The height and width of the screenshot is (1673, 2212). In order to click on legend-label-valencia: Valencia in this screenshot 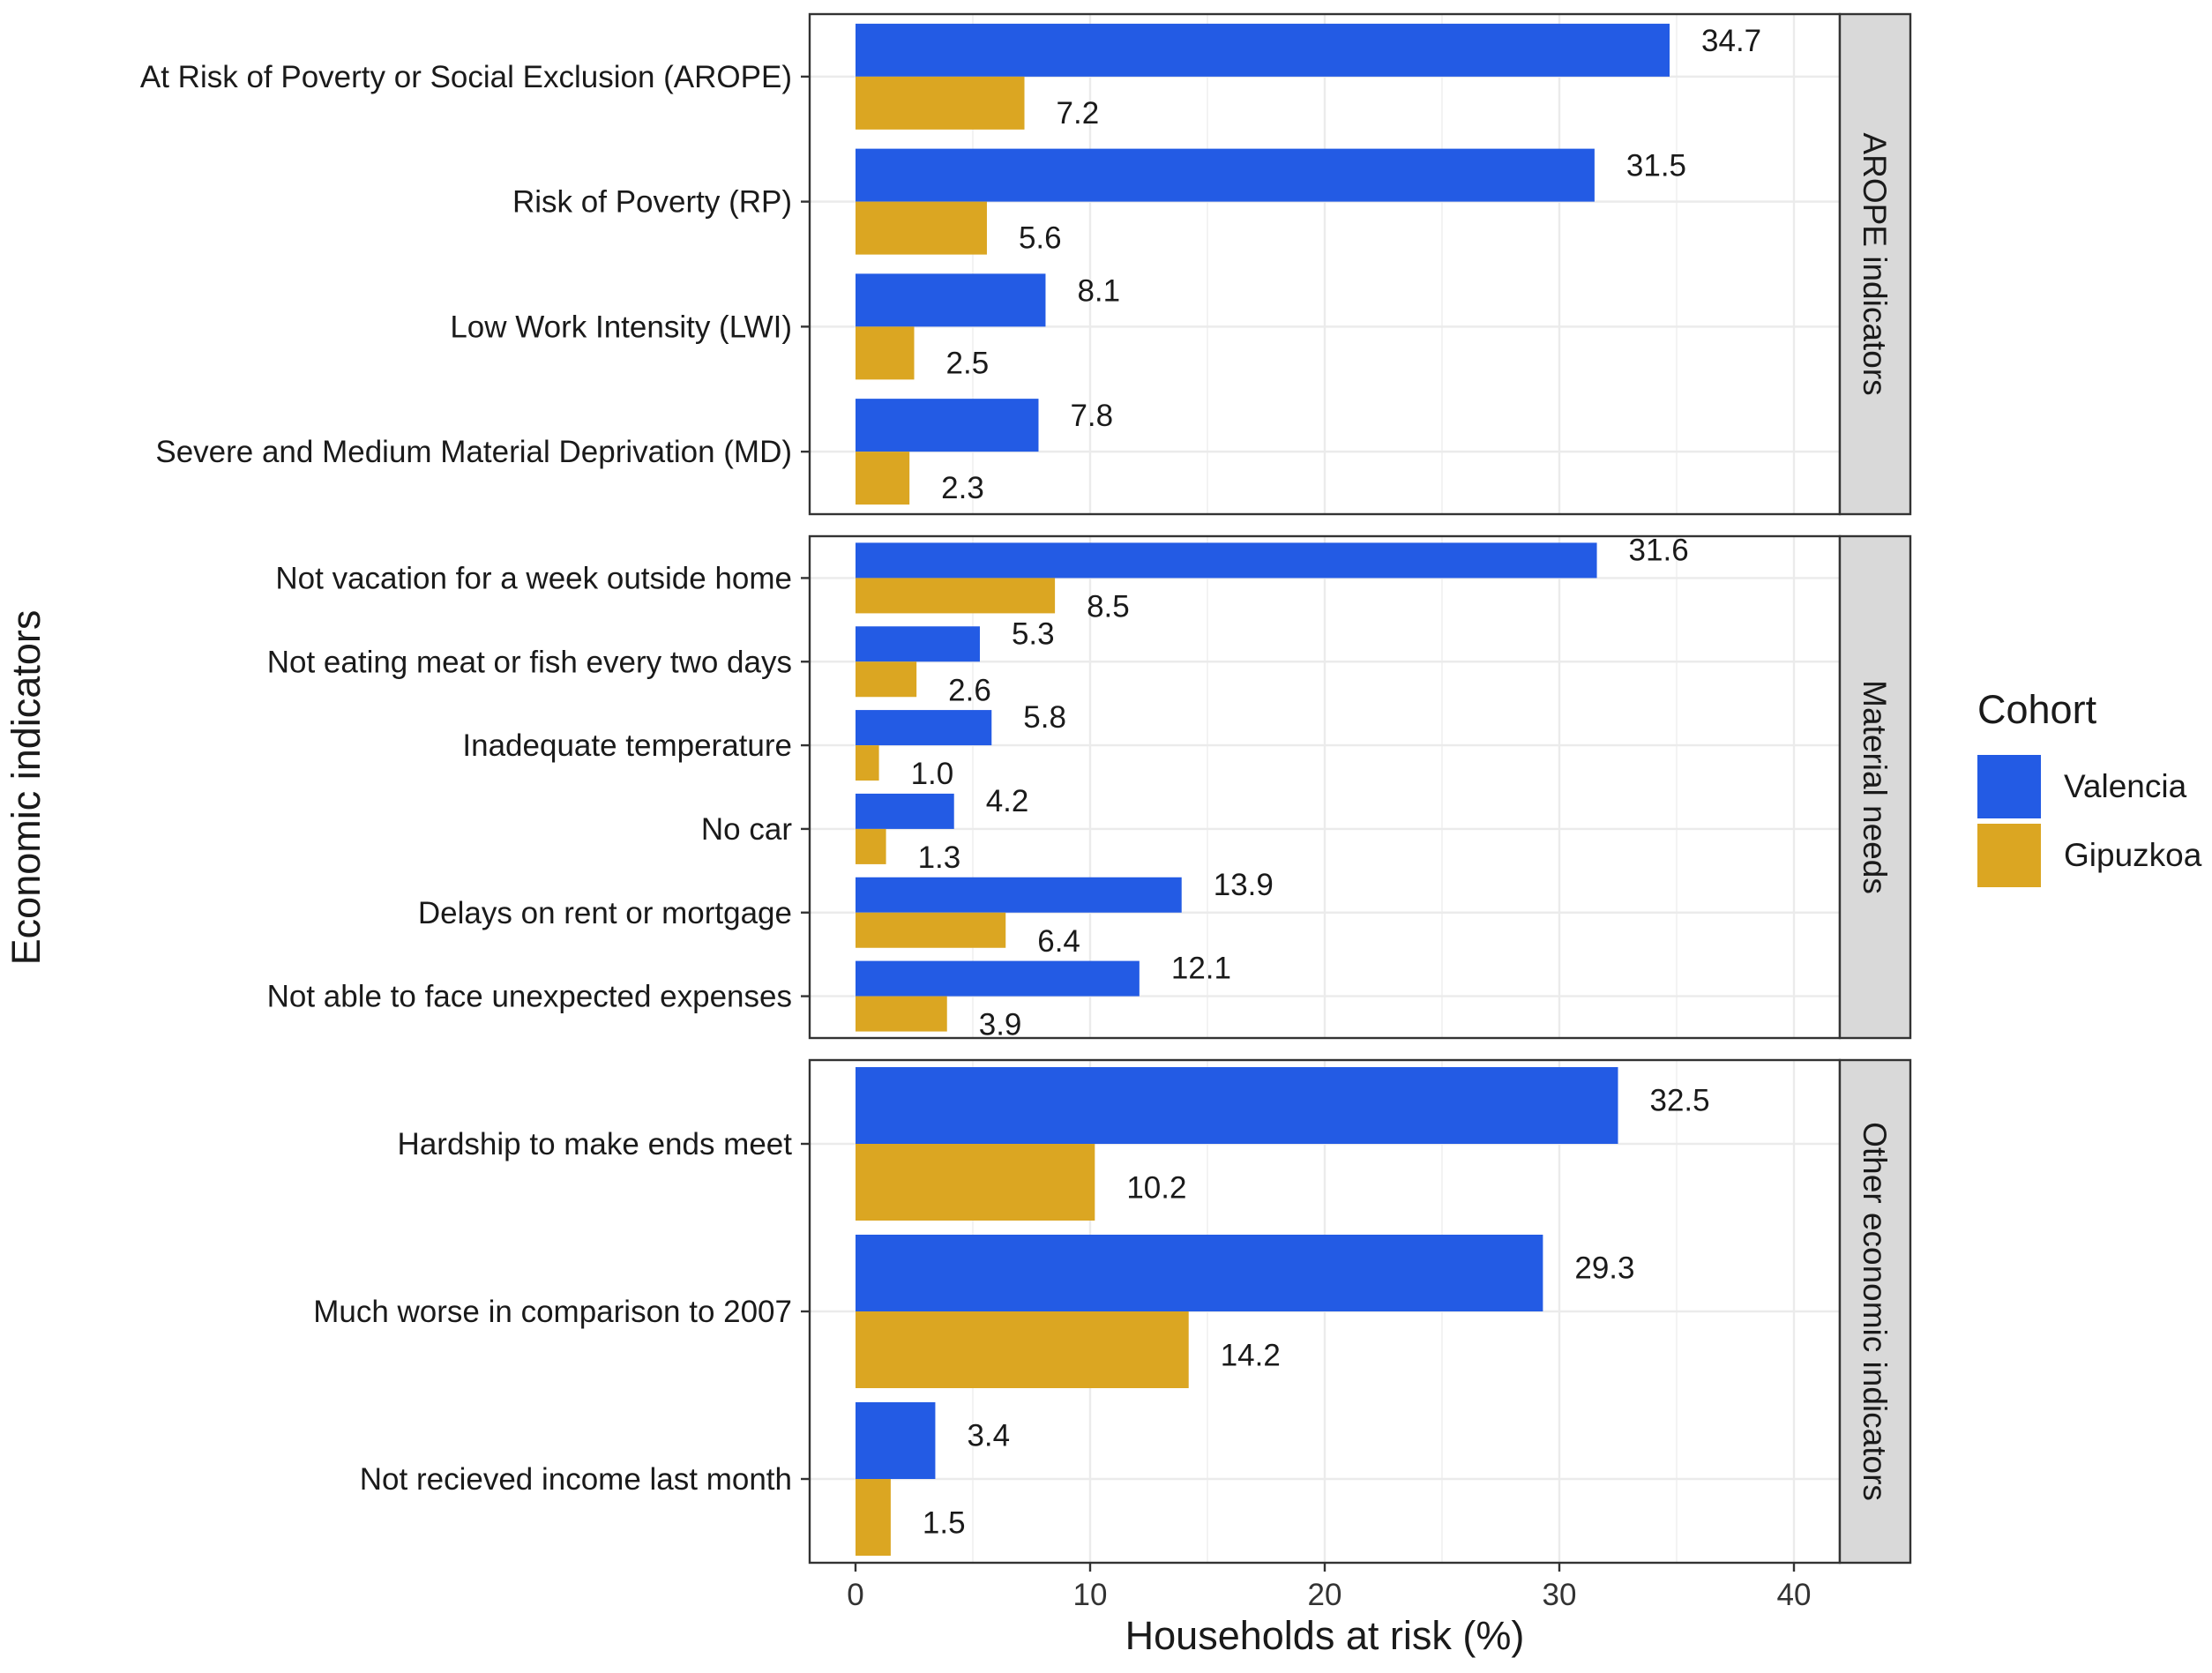, I will do `click(2125, 786)`.